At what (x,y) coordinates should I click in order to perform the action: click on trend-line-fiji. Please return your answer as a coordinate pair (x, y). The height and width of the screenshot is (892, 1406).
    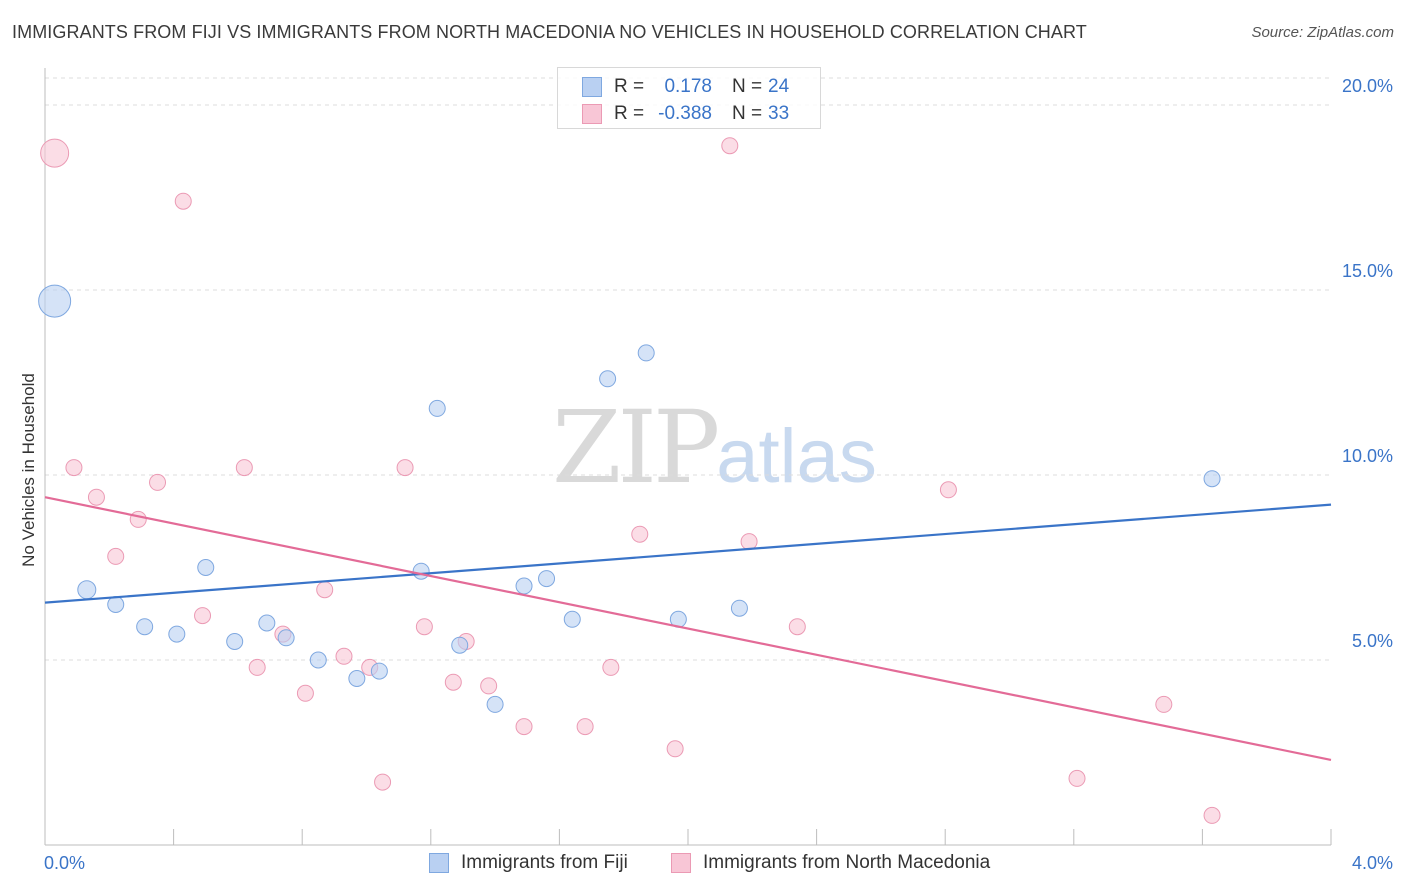
    Looking at the image, I should click on (688, 553).